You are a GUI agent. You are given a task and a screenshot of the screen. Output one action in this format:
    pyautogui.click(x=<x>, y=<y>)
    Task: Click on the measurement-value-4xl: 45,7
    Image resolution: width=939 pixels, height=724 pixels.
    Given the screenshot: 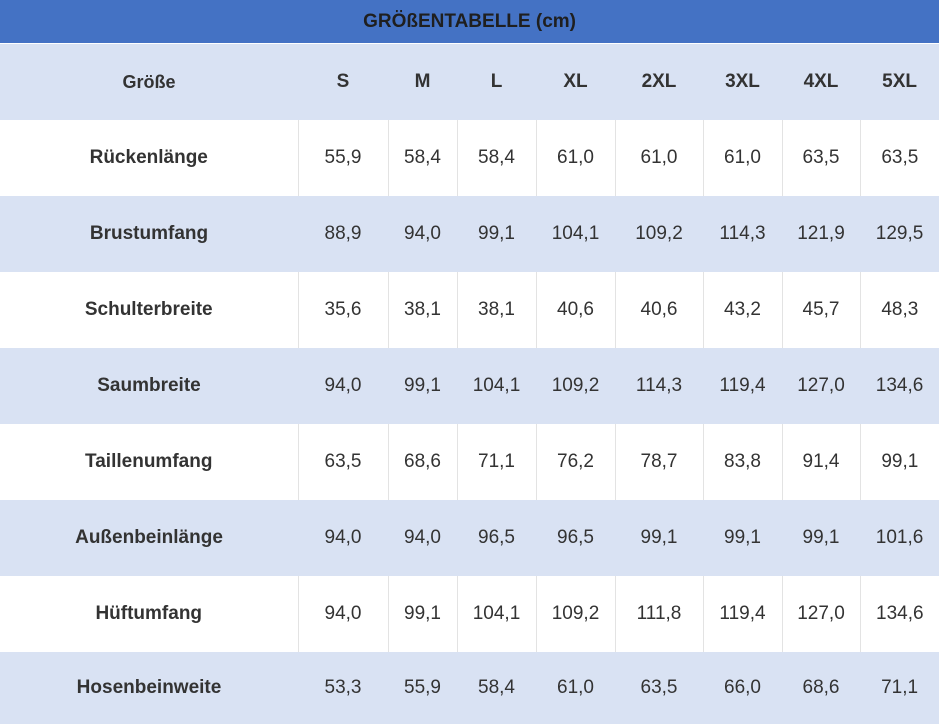 What is the action you would take?
    pyautogui.click(x=820, y=310)
    